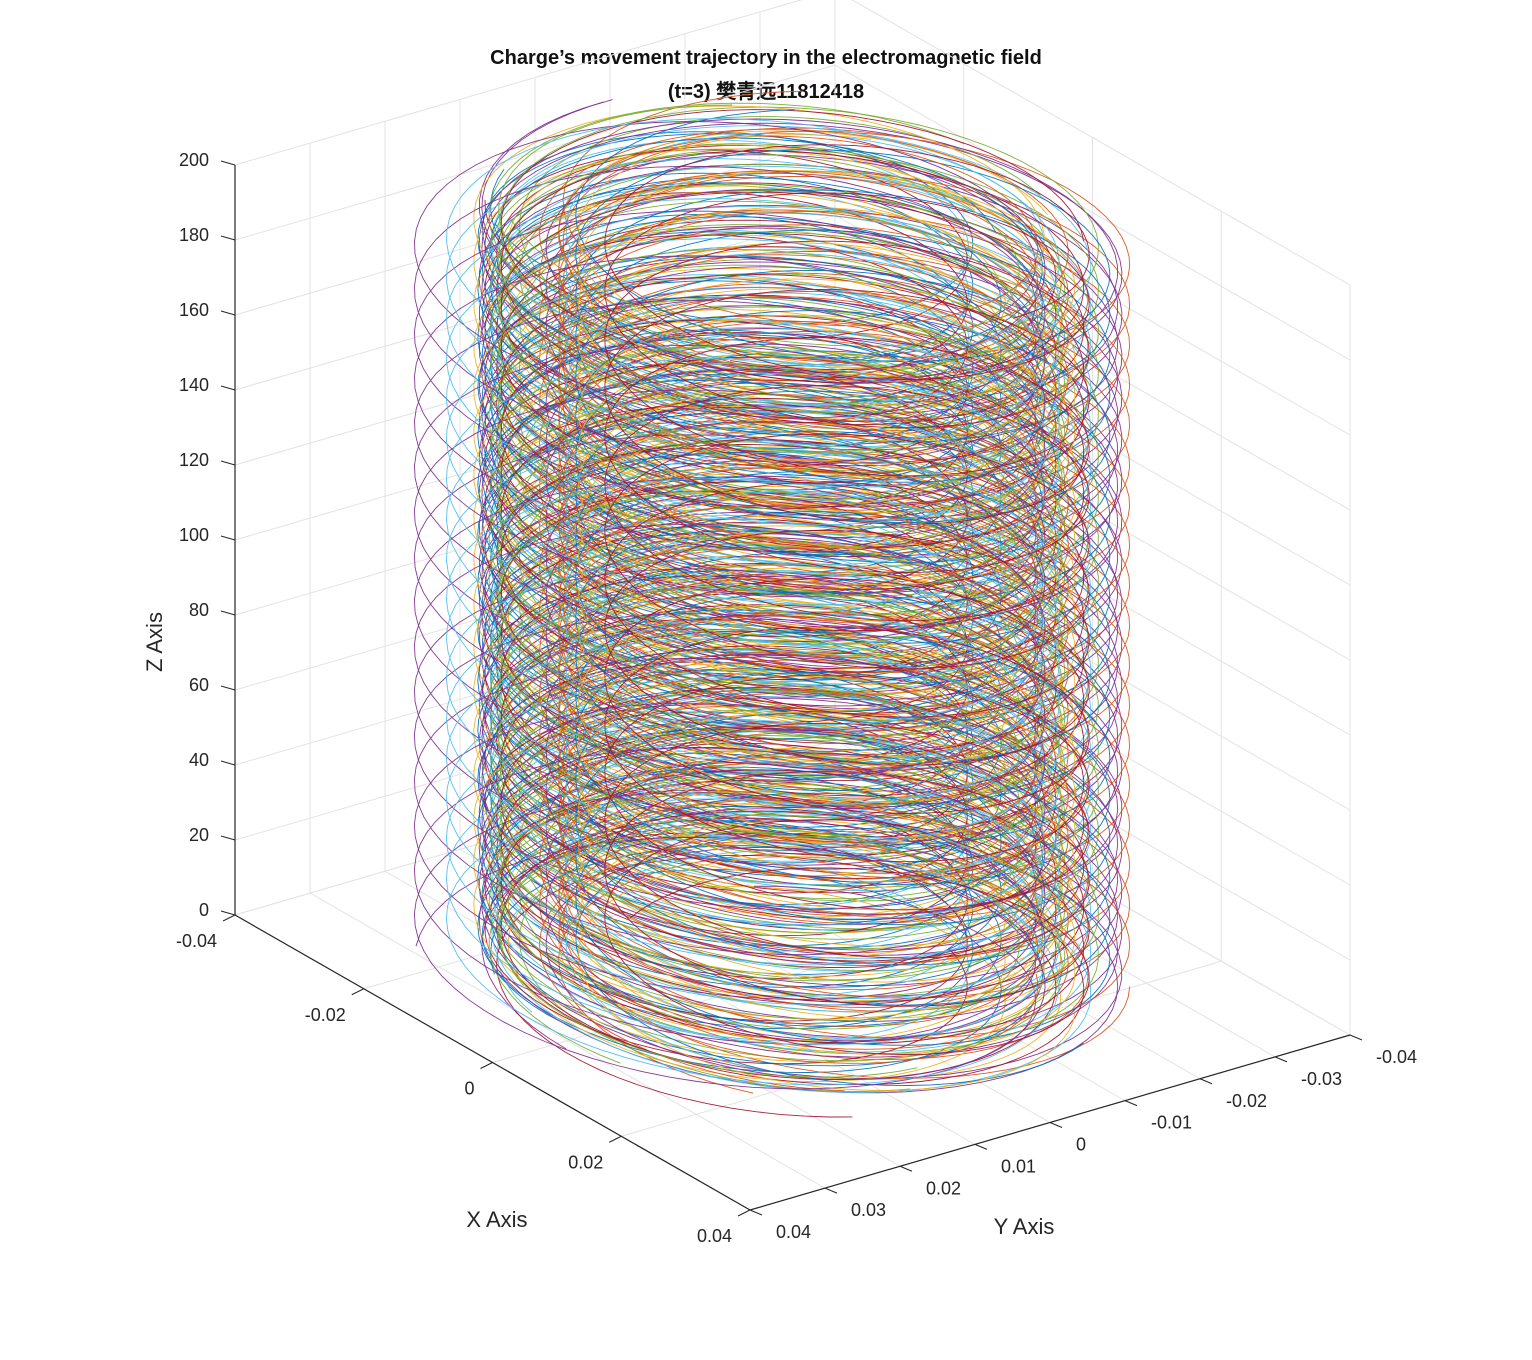 Image resolution: width=1532 pixels, height=1360 pixels. I want to click on y-tick-label: -0.04, so click(1396, 1057).